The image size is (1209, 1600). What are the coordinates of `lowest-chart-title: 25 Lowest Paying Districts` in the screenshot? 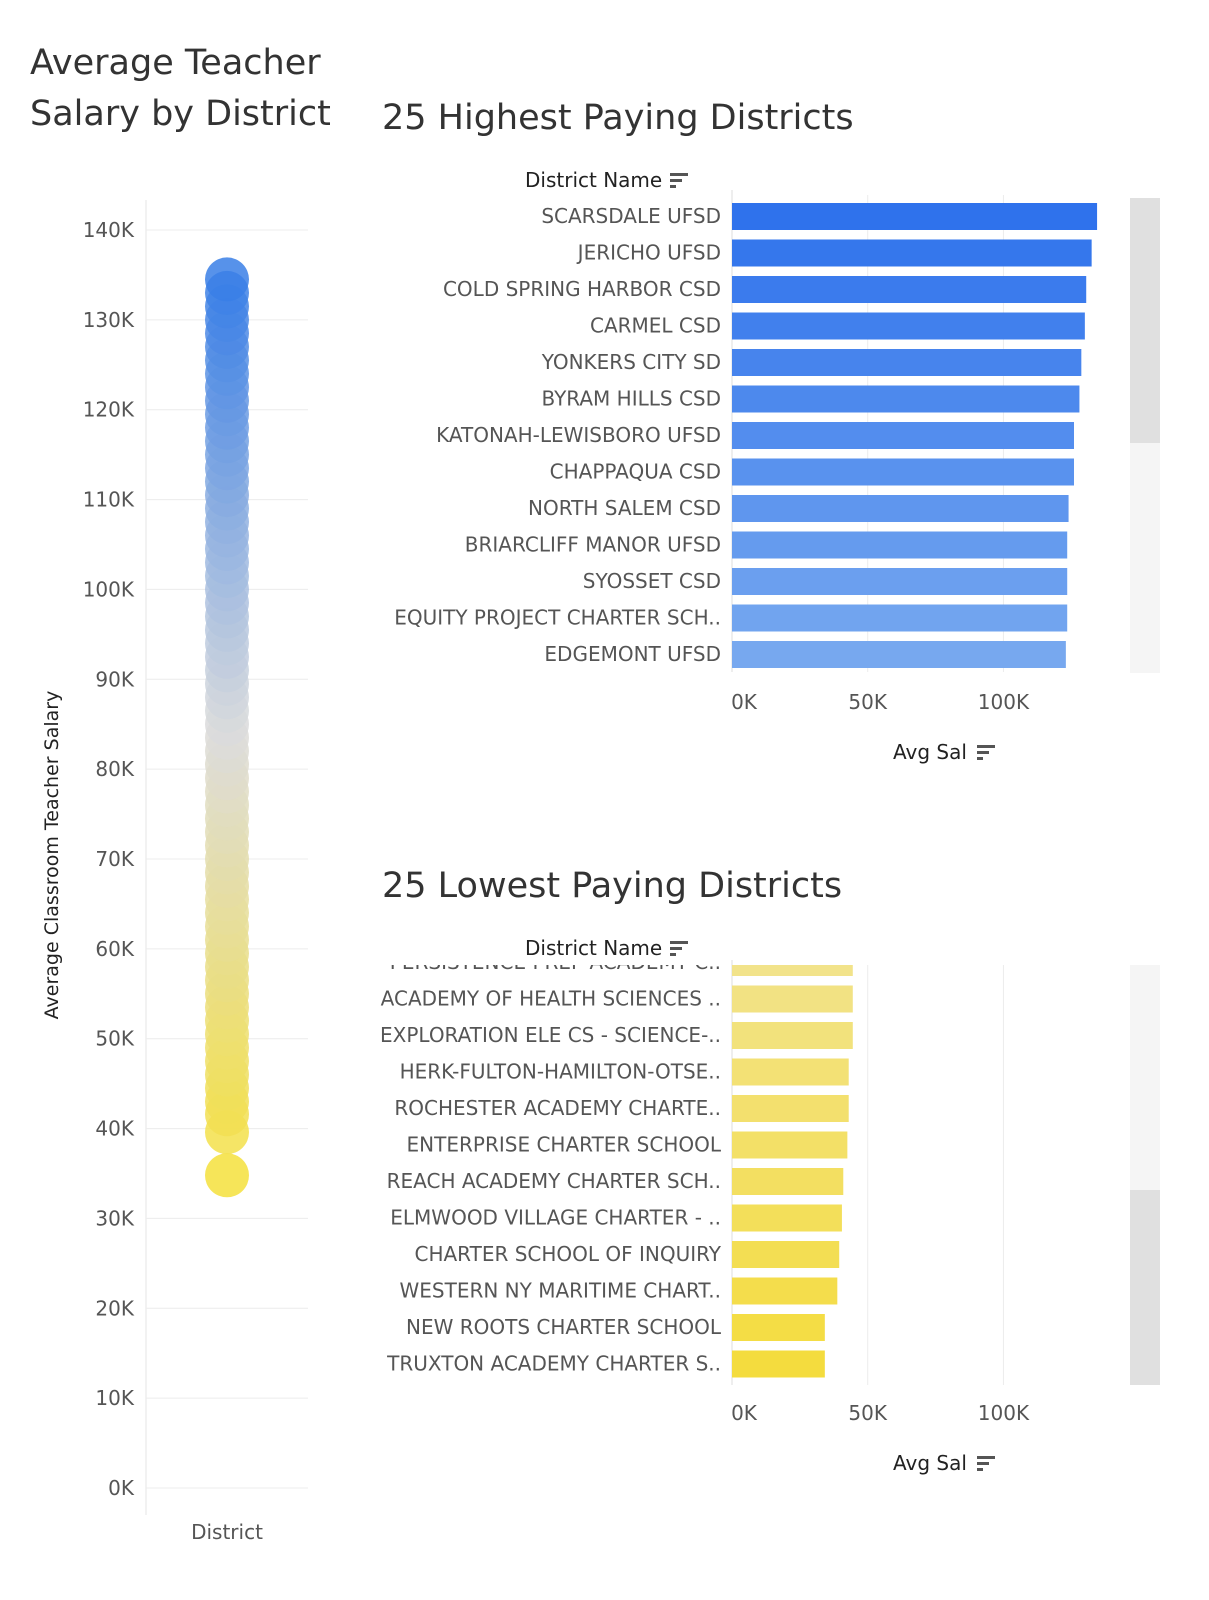 It's located at (612, 886).